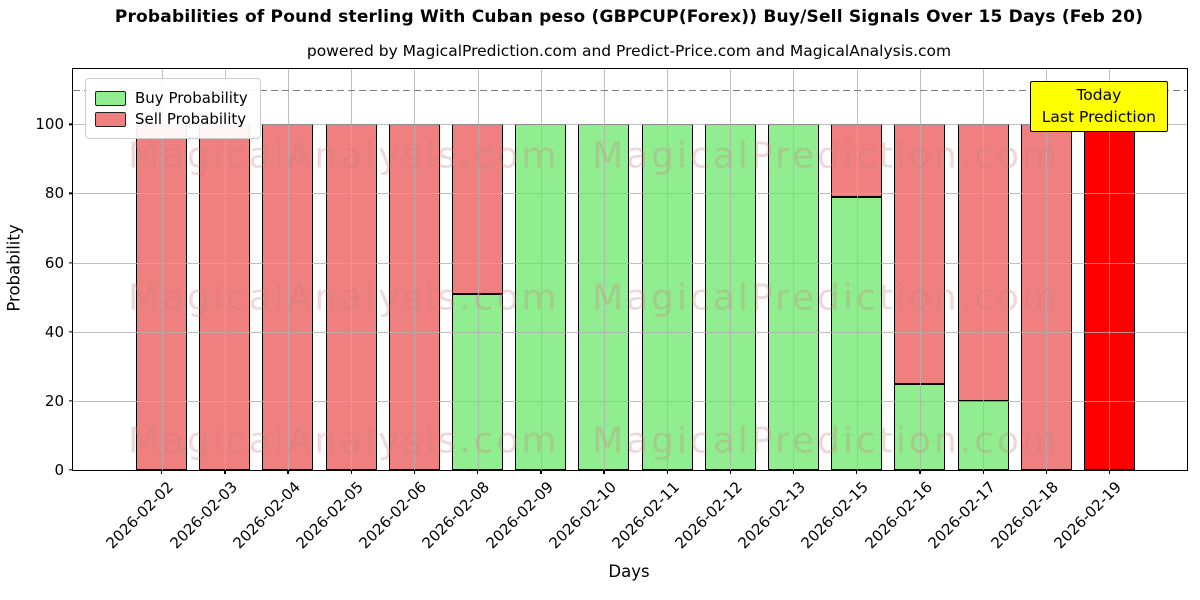 The height and width of the screenshot is (600, 1200). I want to click on y-tick-label-40: 40, so click(54, 331).